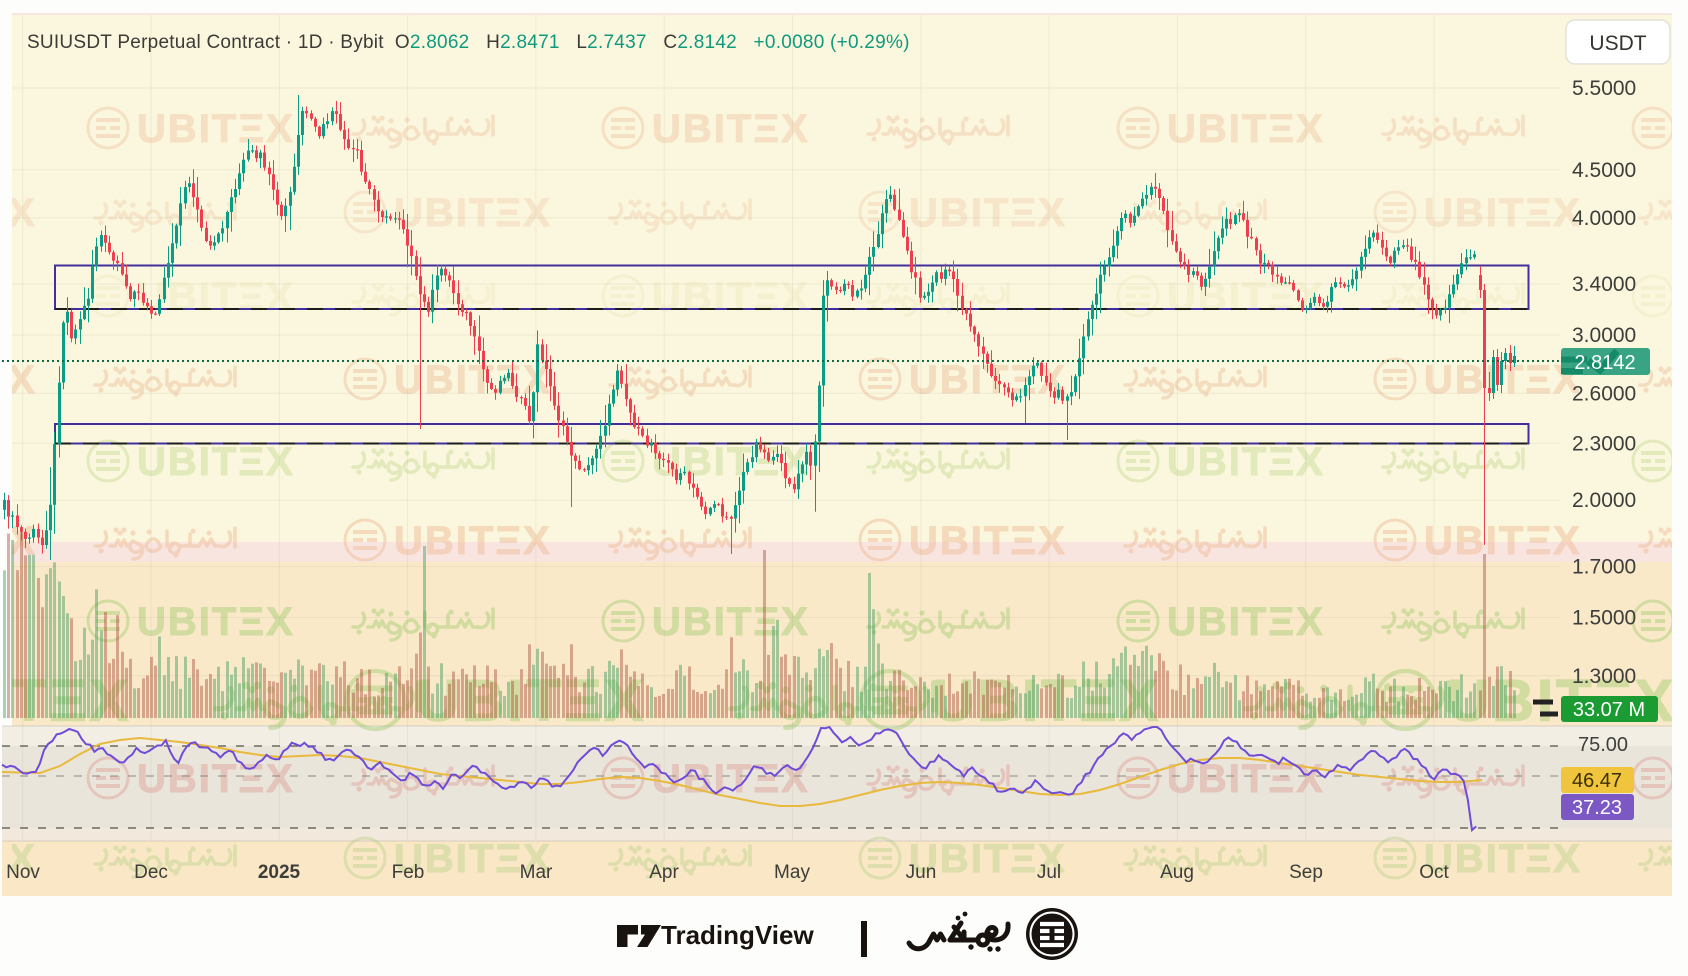 This screenshot has height=976, width=1688. I want to click on svg-text: Jul, so click(1049, 872).